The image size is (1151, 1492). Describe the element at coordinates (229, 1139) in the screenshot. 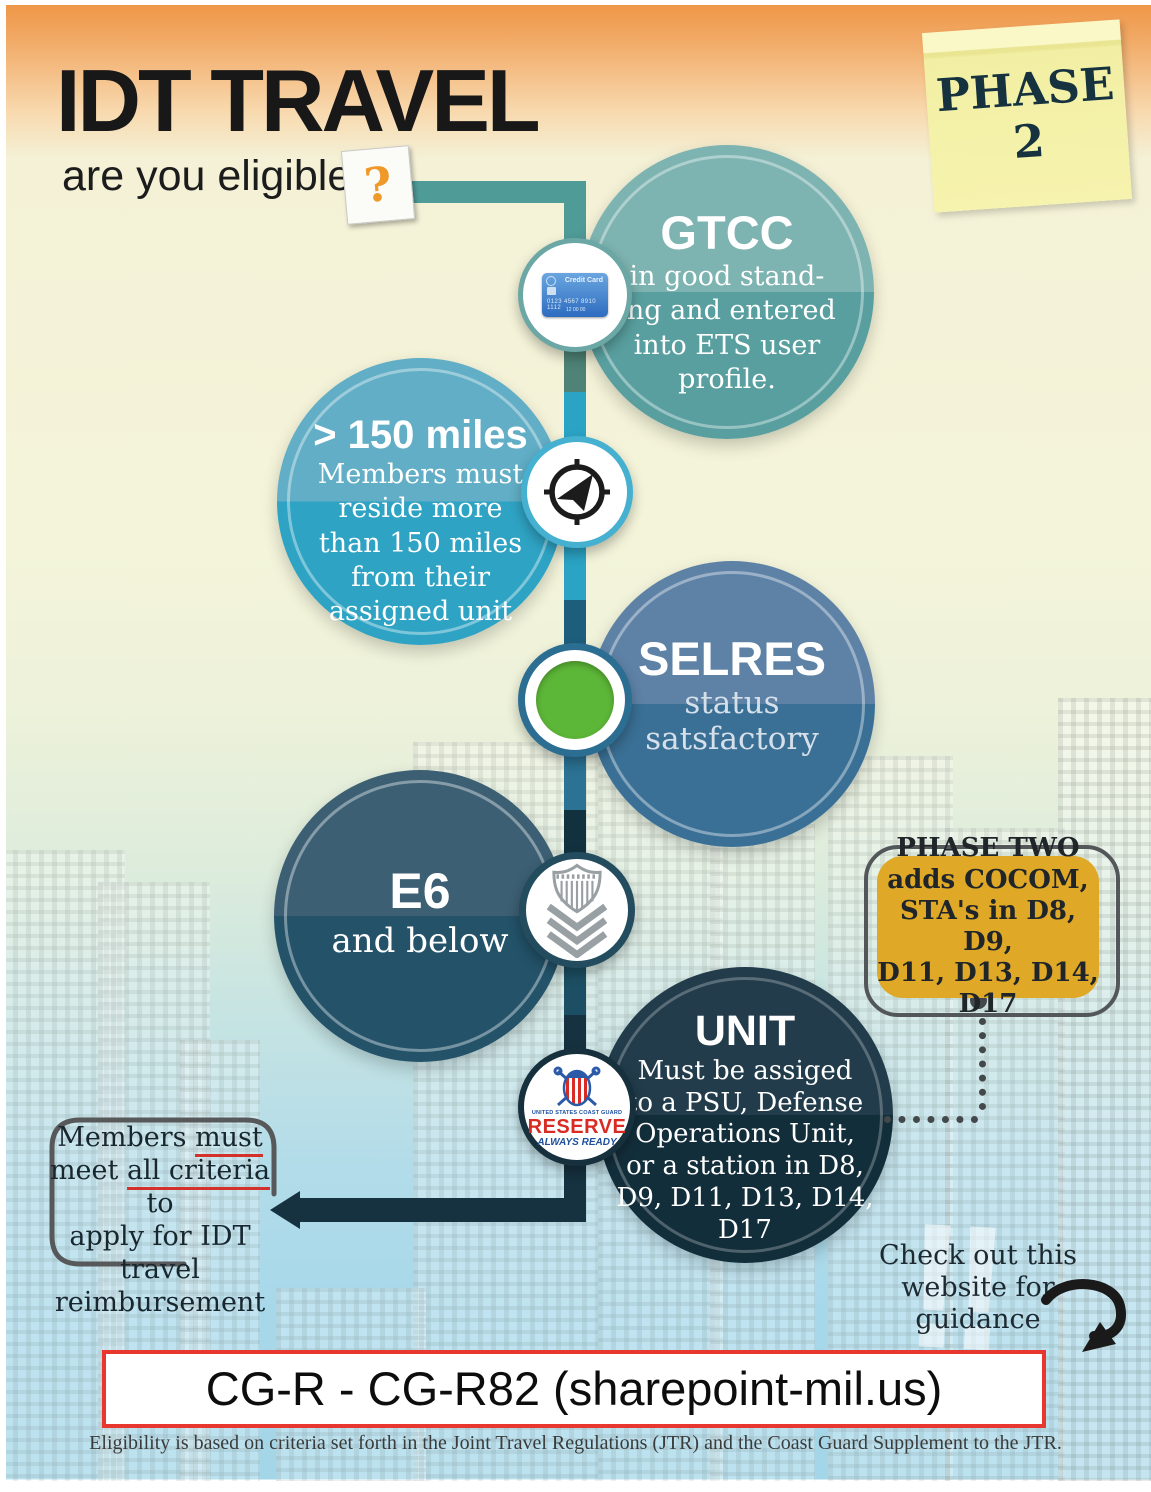

I see `bubble-underlined-must: must` at that location.